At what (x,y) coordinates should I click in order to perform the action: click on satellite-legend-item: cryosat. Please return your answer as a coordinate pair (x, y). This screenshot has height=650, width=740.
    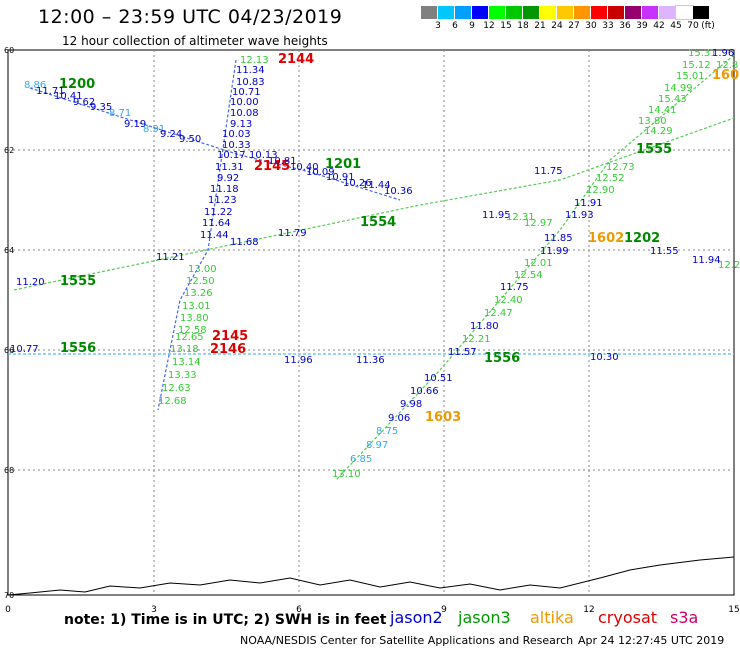
    Looking at the image, I should click on (628, 617).